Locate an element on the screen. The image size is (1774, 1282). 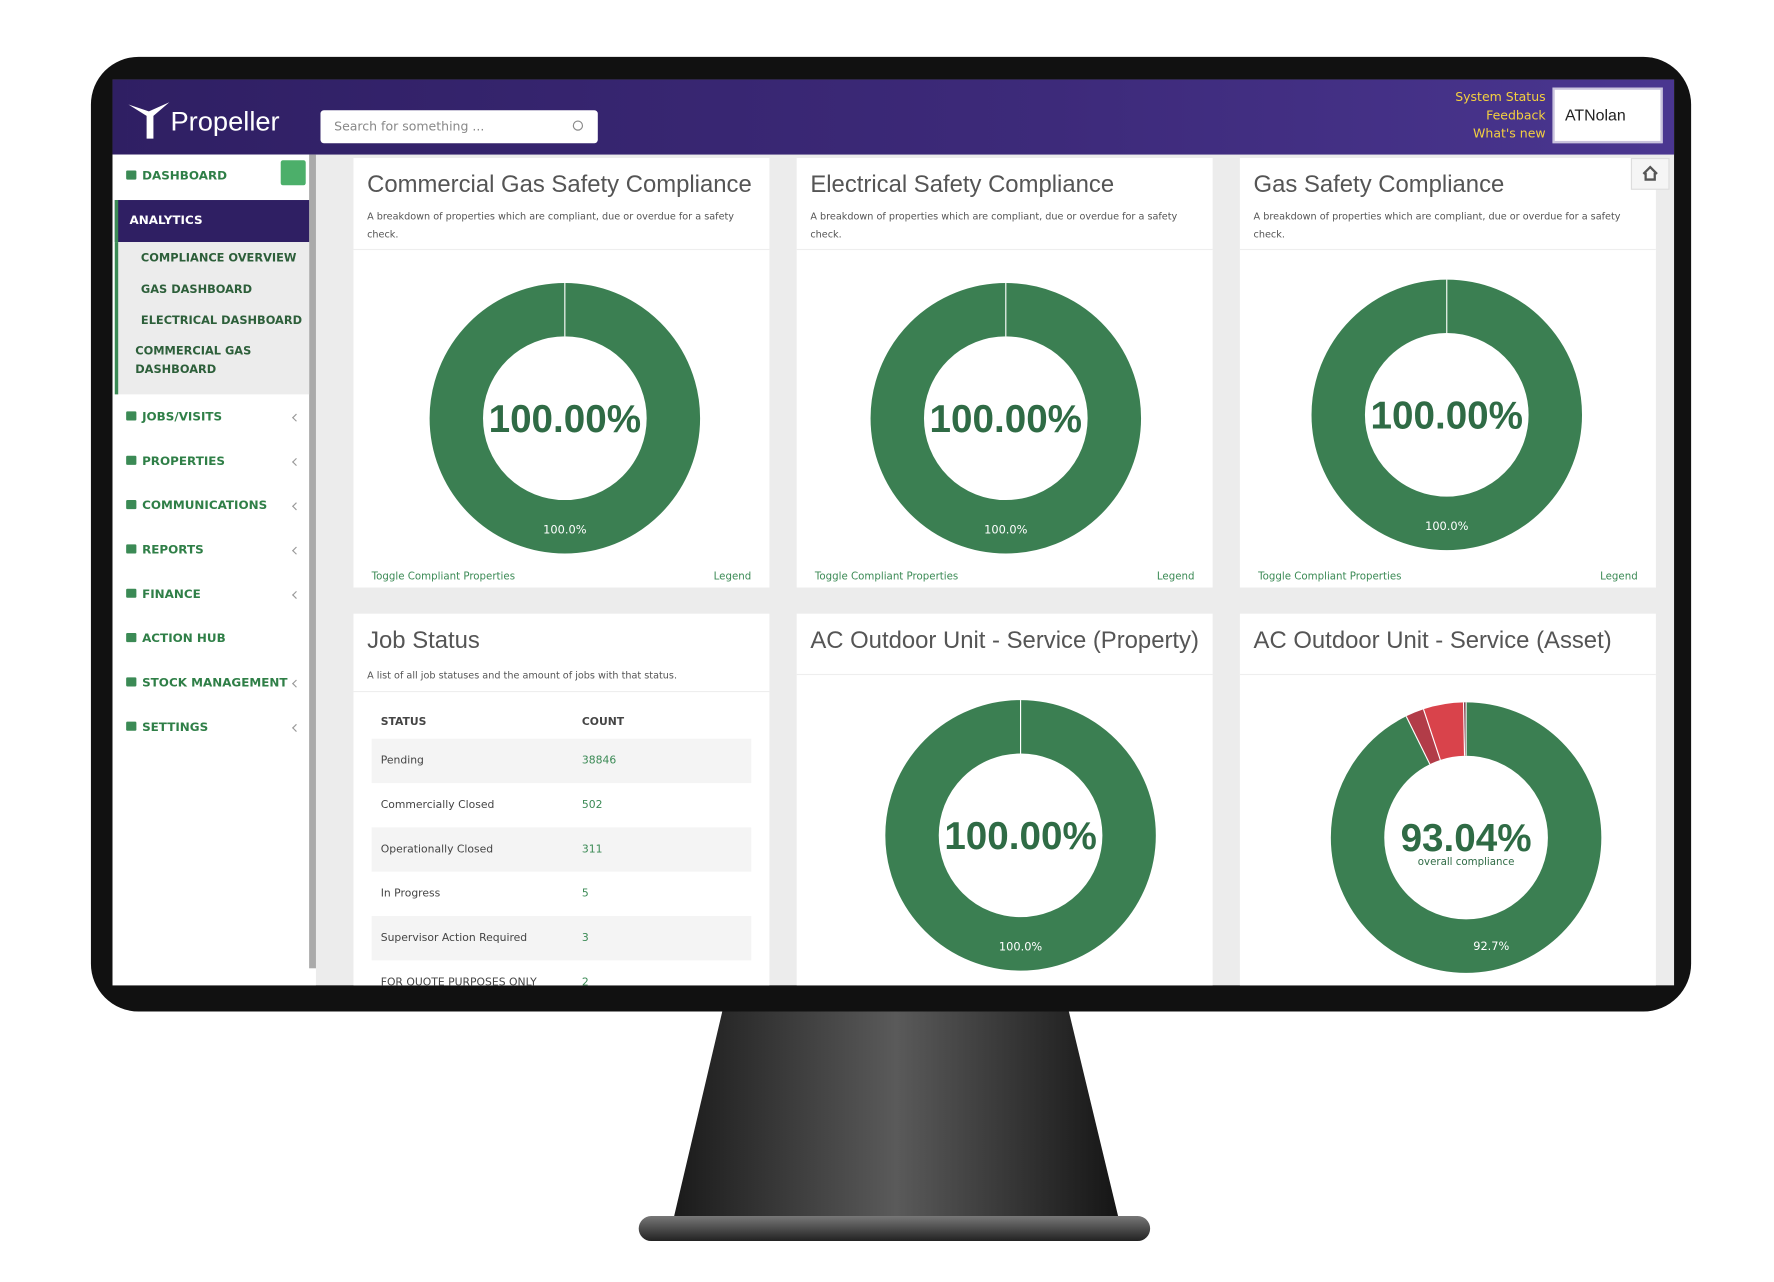
nav-item: JOBS/VISITS is located at coordinates (174, 417).